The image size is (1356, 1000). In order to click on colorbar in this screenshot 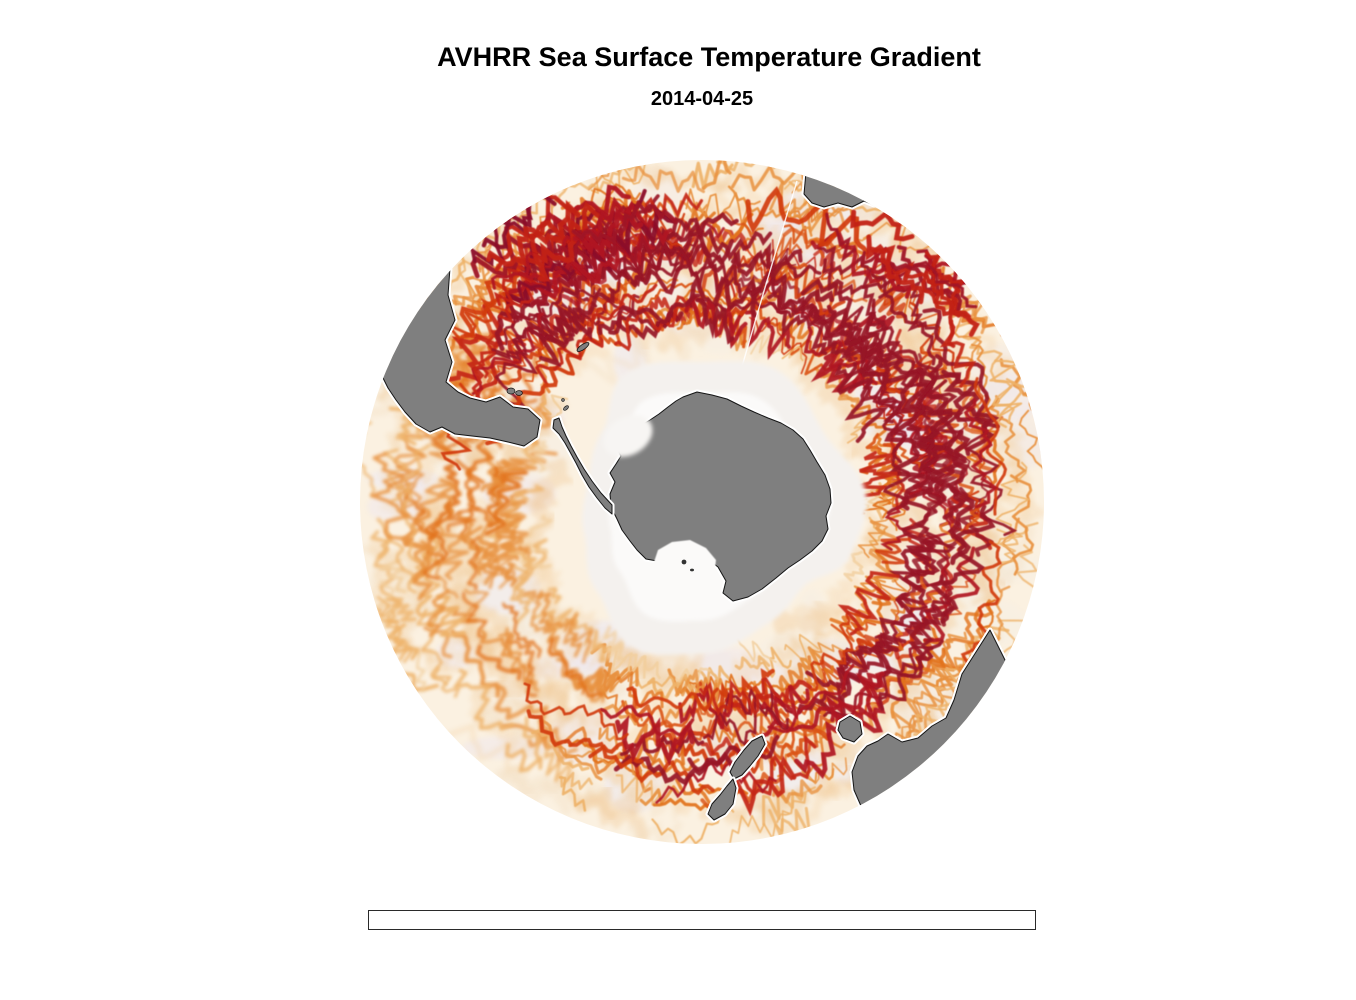, I will do `click(702, 955)`.